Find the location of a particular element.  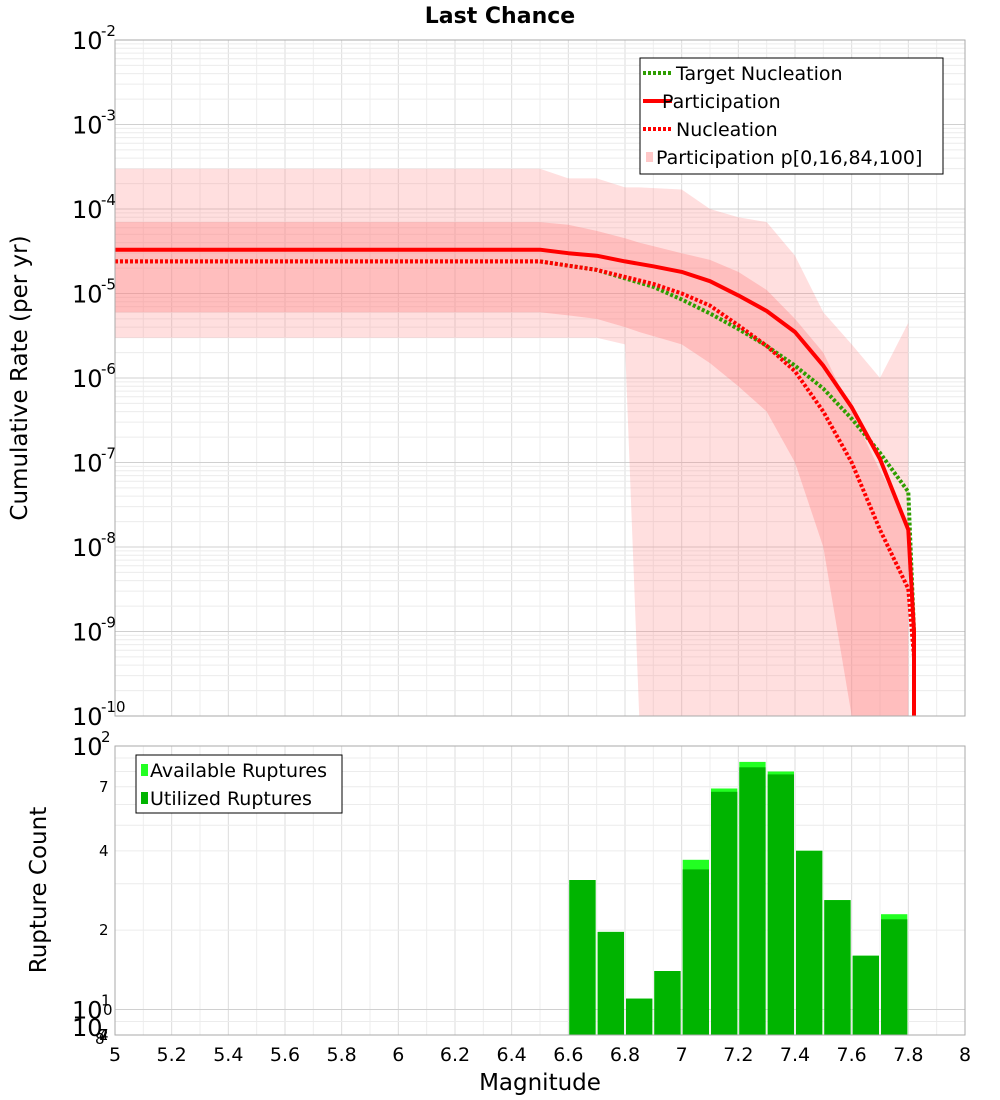

x-tick-label: 7.8 is located at coordinates (908, 1055).